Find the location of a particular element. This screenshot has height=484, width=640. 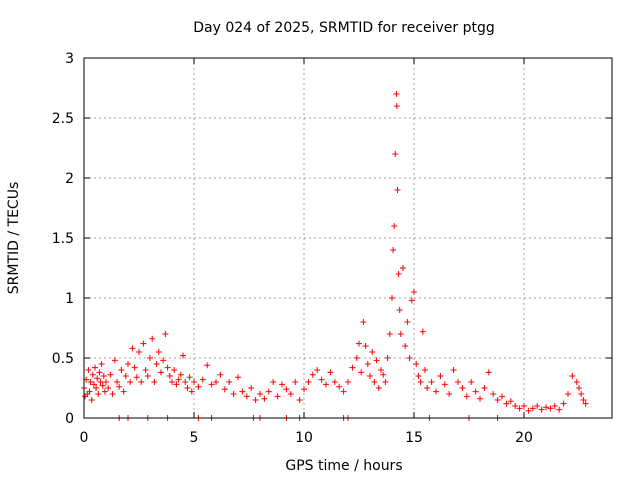

x-tick-label: 5 is located at coordinates (194, 438).